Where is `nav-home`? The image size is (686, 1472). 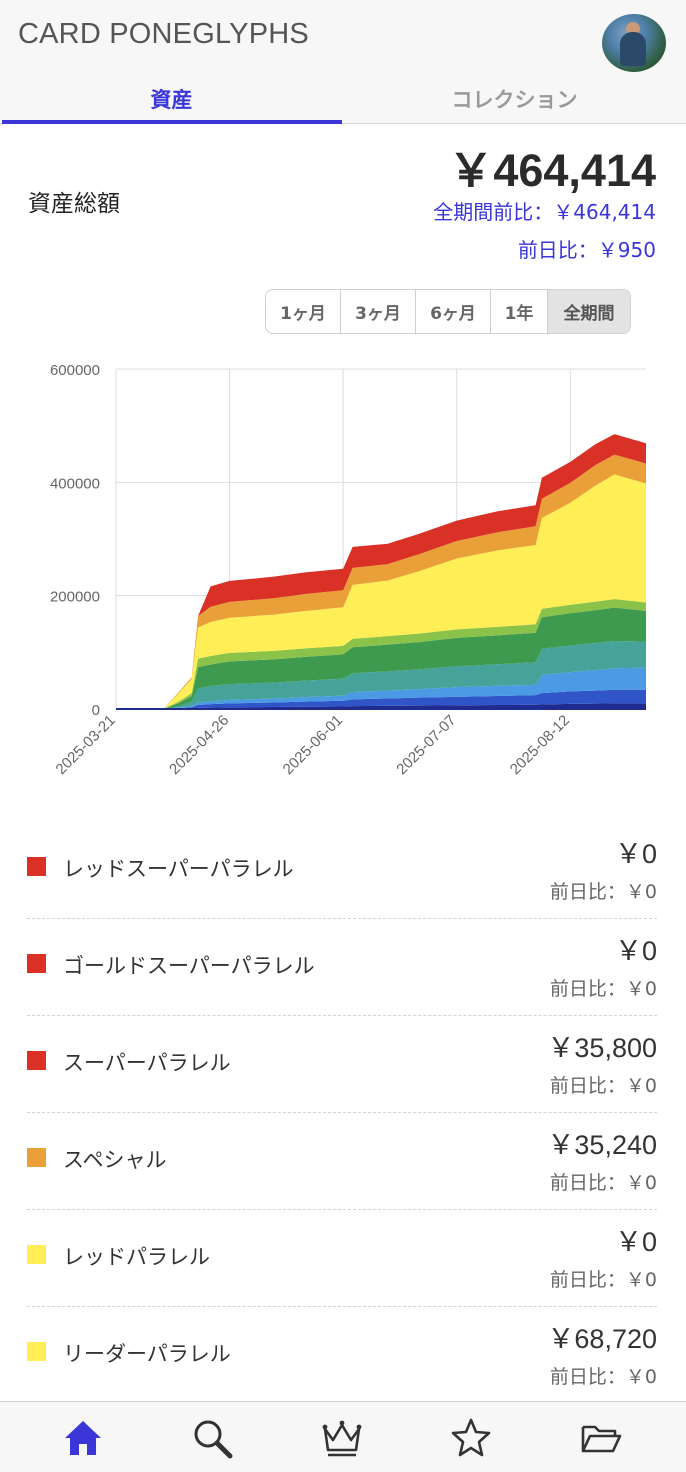
nav-home is located at coordinates (83, 1438).